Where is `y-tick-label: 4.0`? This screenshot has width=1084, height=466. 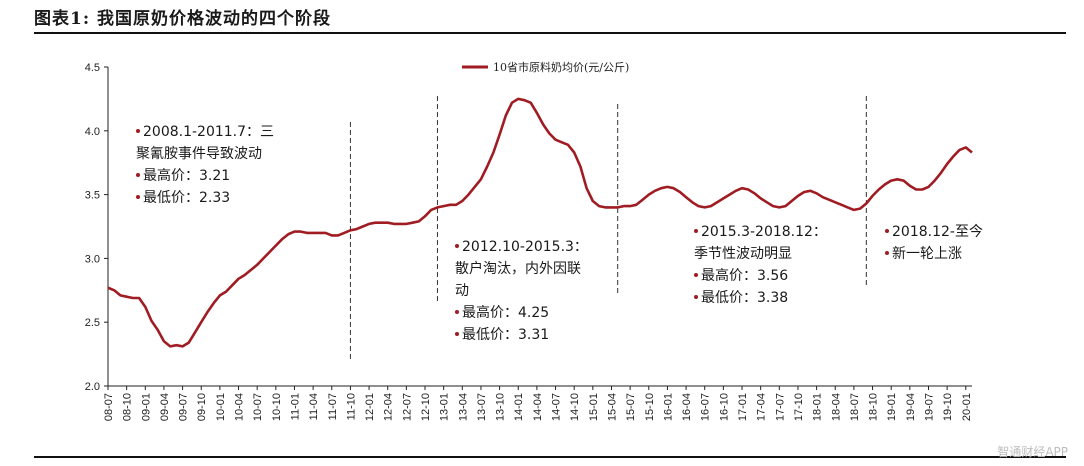
y-tick-label: 4.0 is located at coordinates (92, 132).